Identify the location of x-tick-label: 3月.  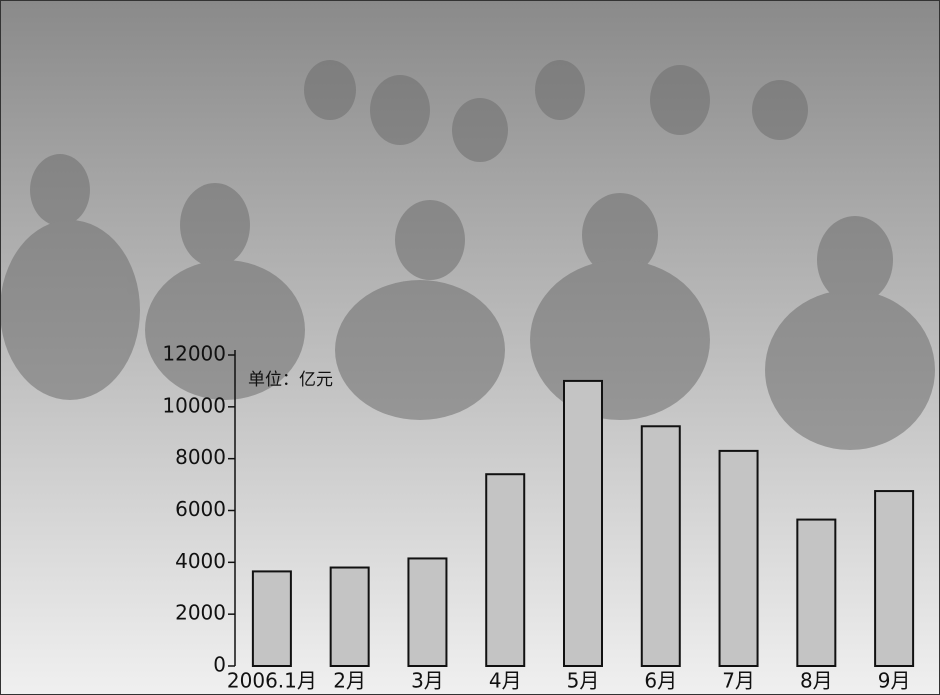
(427, 681).